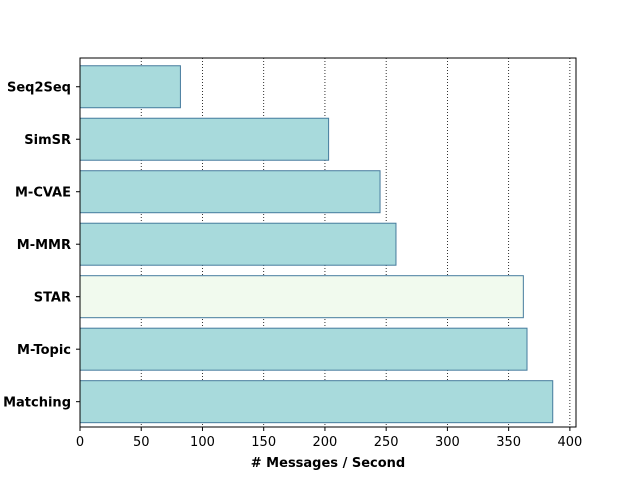 The width and height of the screenshot is (640, 480). Describe the element at coordinates (328, 463) in the screenshot. I see `x-axis-title: # Messages / Second` at that location.